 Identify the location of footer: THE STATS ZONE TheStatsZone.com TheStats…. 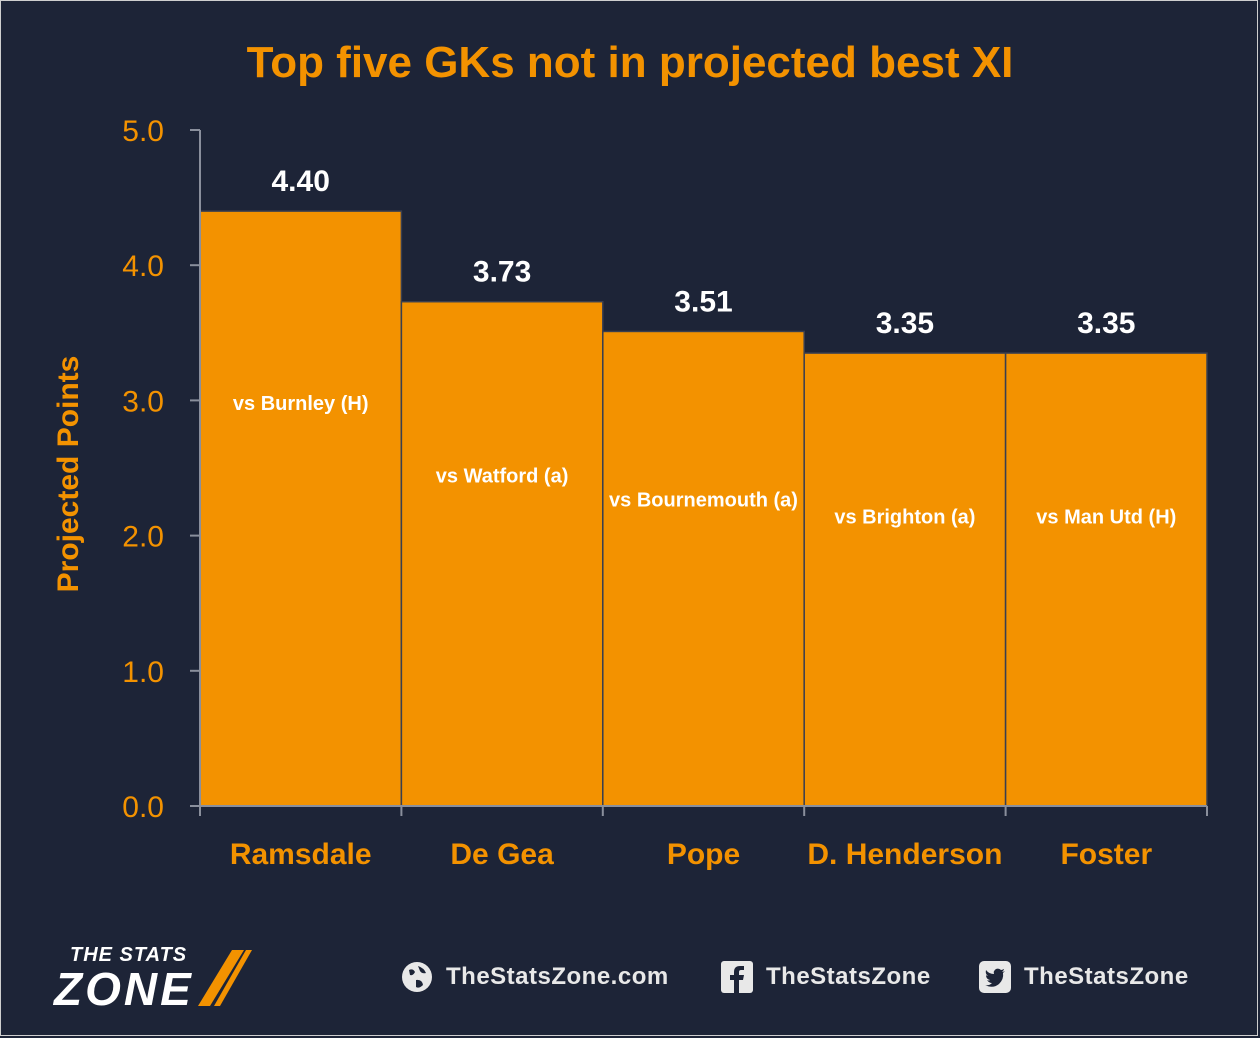
(630, 980).